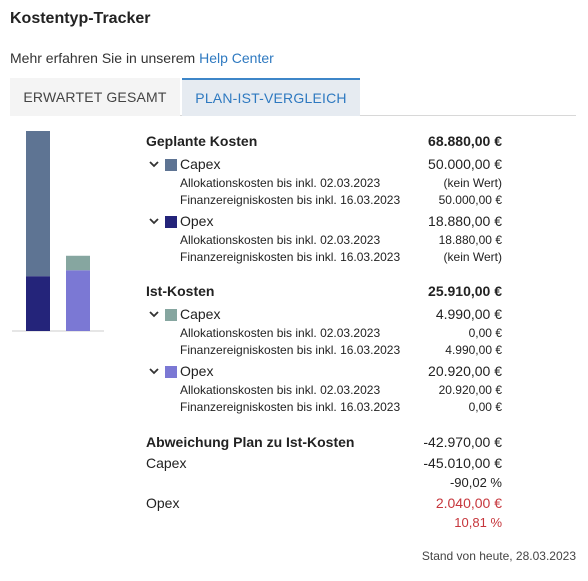 Image resolution: width=588 pixels, height=581 pixels. Describe the element at coordinates (324, 292) in the screenshot. I see `actual-header: Ist-Kosten 25.910,00 €` at that location.